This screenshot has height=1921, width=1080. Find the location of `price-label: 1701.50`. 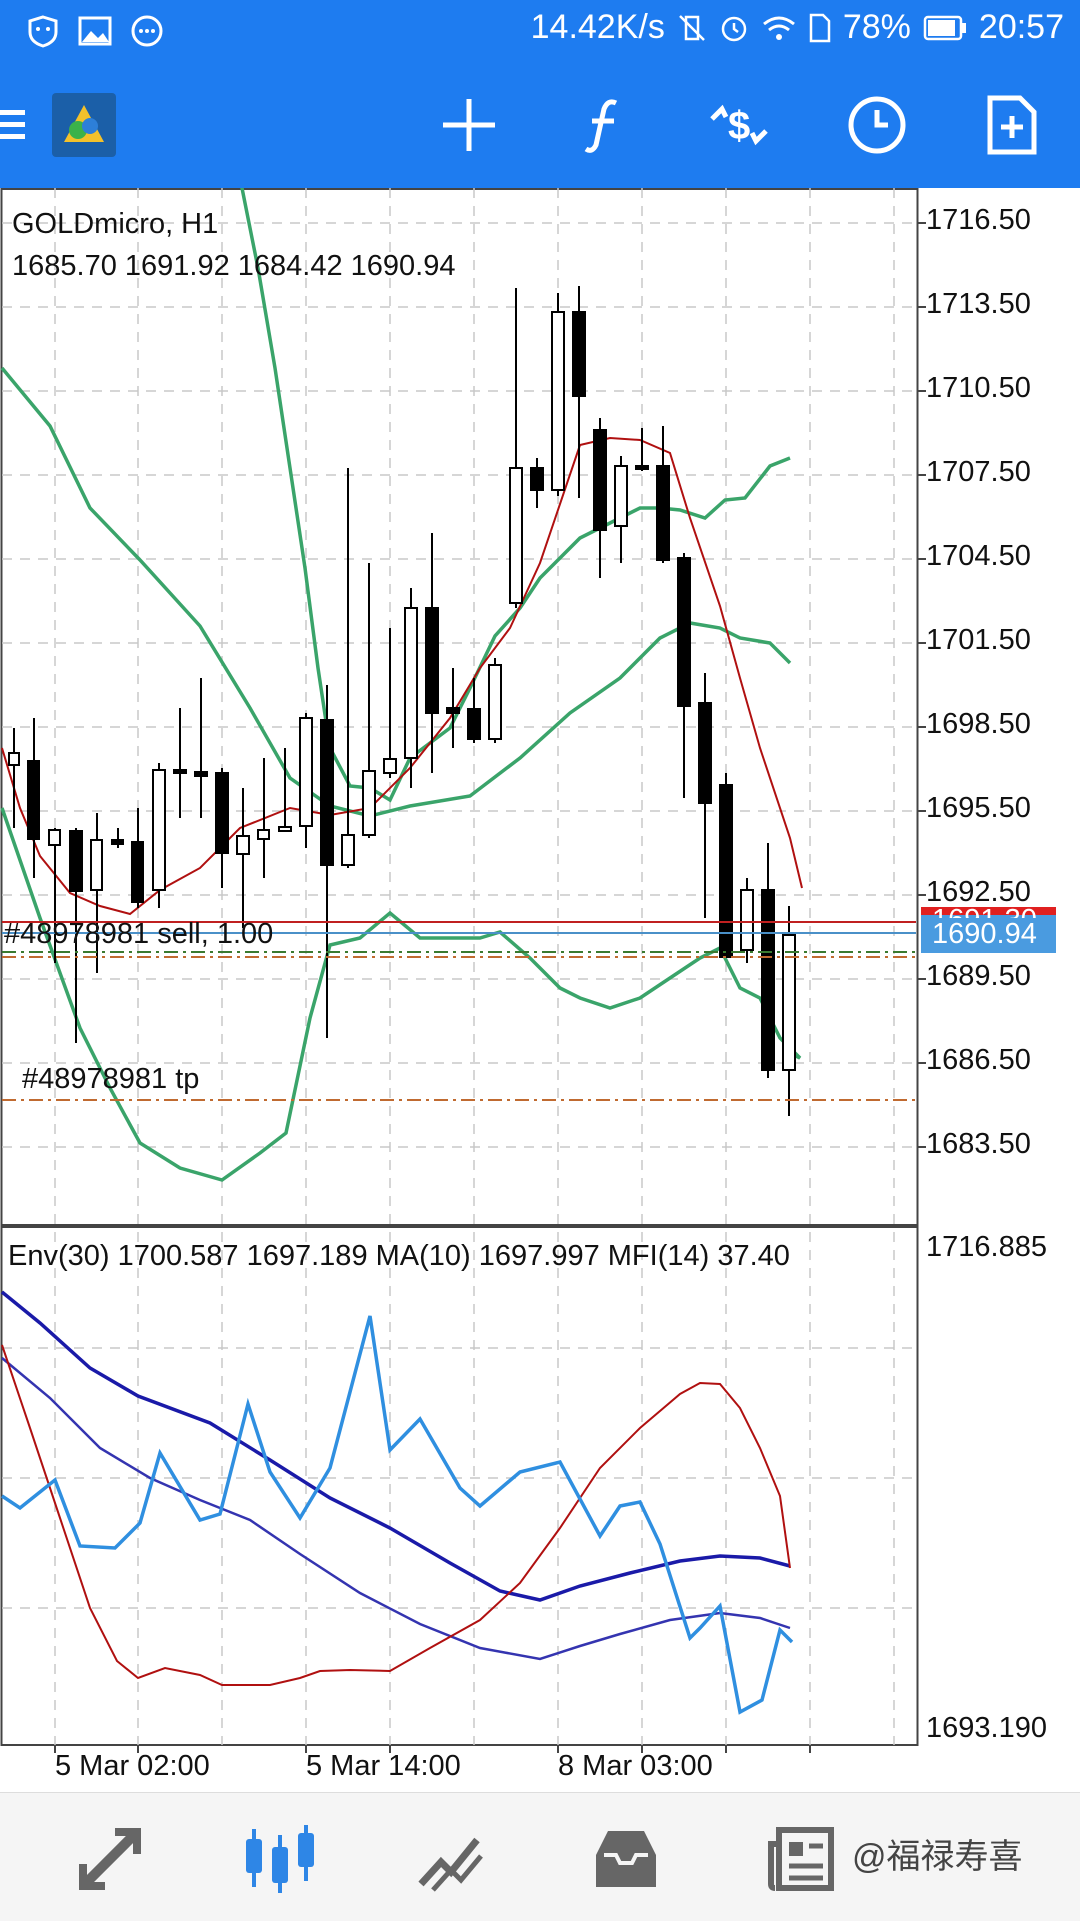

price-label: 1701.50 is located at coordinates (978, 640).